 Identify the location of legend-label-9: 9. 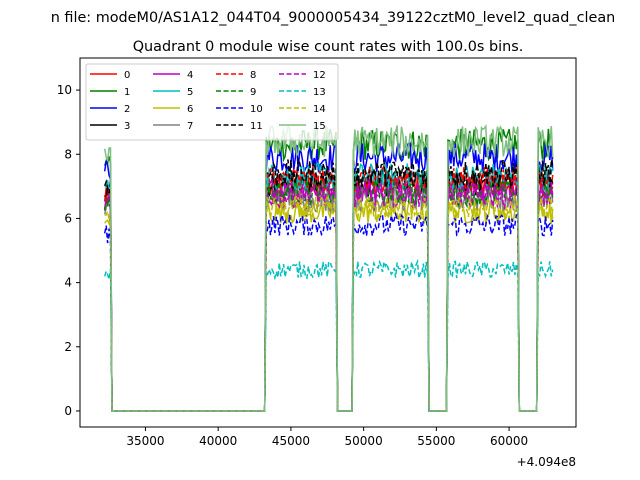
(253, 92).